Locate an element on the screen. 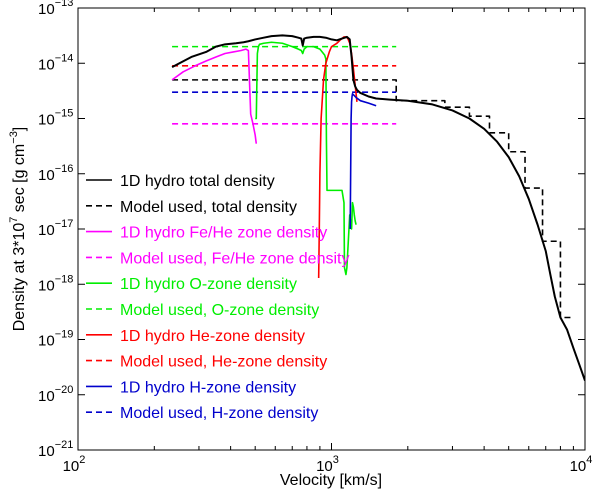 The height and width of the screenshot is (492, 600). y-tick-label: 10−17 is located at coordinates (55, 228).